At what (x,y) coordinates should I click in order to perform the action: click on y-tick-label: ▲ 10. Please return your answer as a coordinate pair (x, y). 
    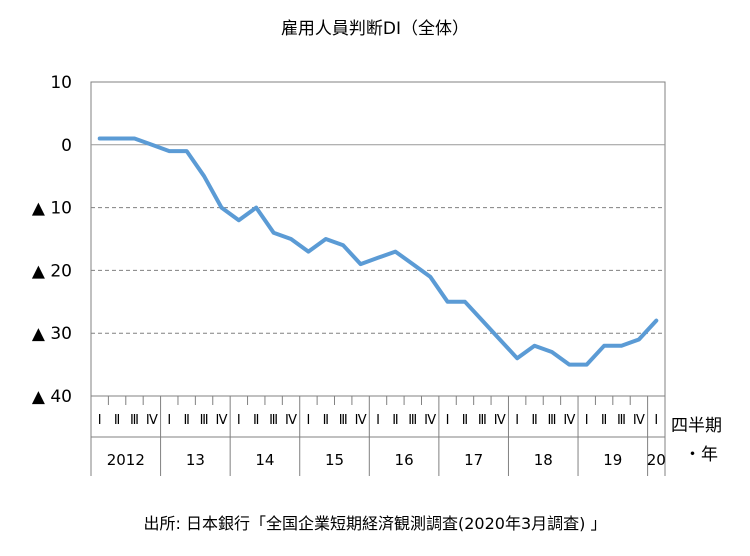
    Looking at the image, I should click on (52, 209).